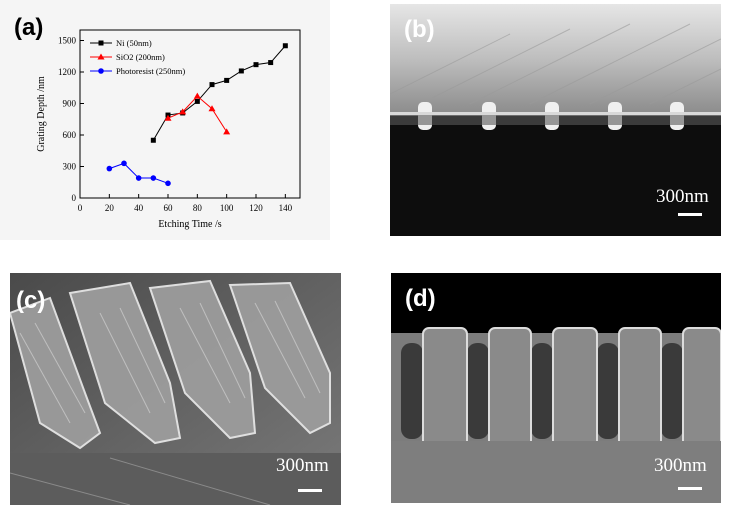 The height and width of the screenshot is (505, 733). What do you see at coordinates (67, 41) in the screenshot?
I see `y-tick-label: 1500` at bounding box center [67, 41].